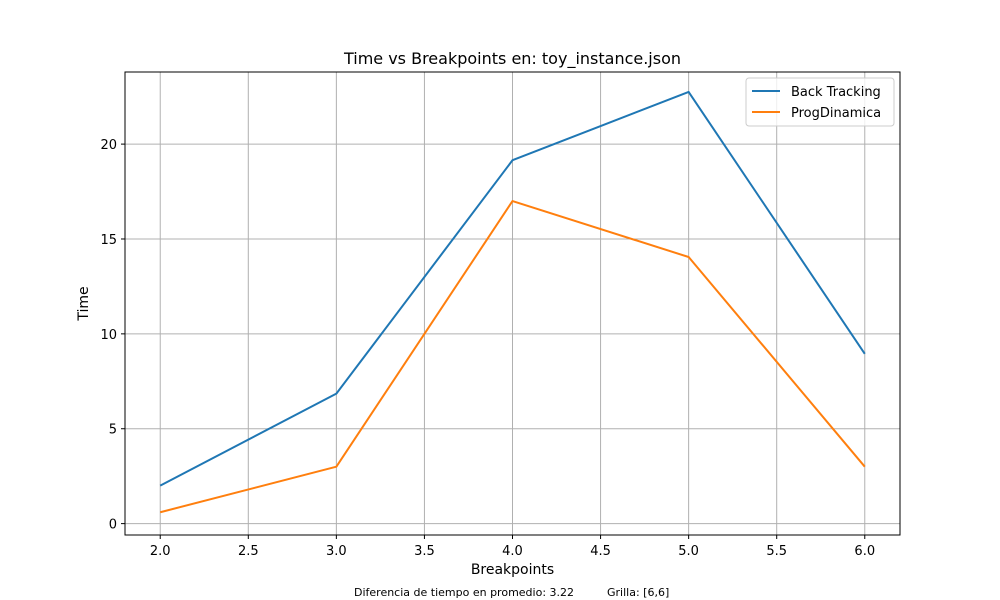 Image resolution: width=1000 pixels, height=600 pixels. Describe the element at coordinates (512, 570) in the screenshot. I see `x-axis-label: Breakpoints` at that location.